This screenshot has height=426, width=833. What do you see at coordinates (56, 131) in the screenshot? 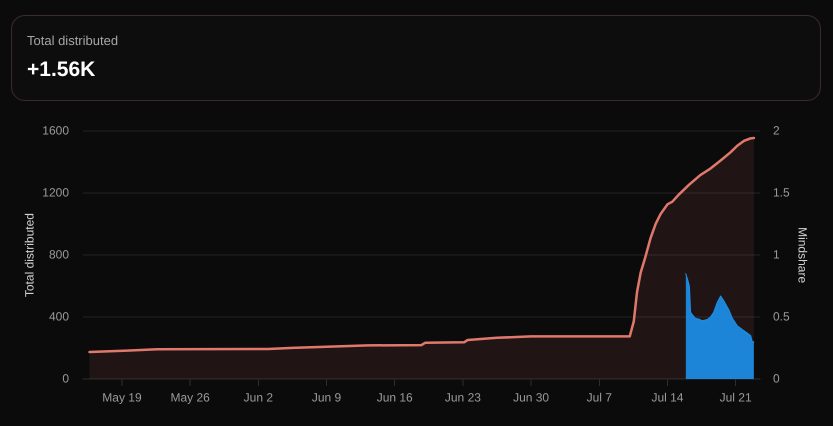
I see `y-tick-label: 1600` at bounding box center [56, 131].